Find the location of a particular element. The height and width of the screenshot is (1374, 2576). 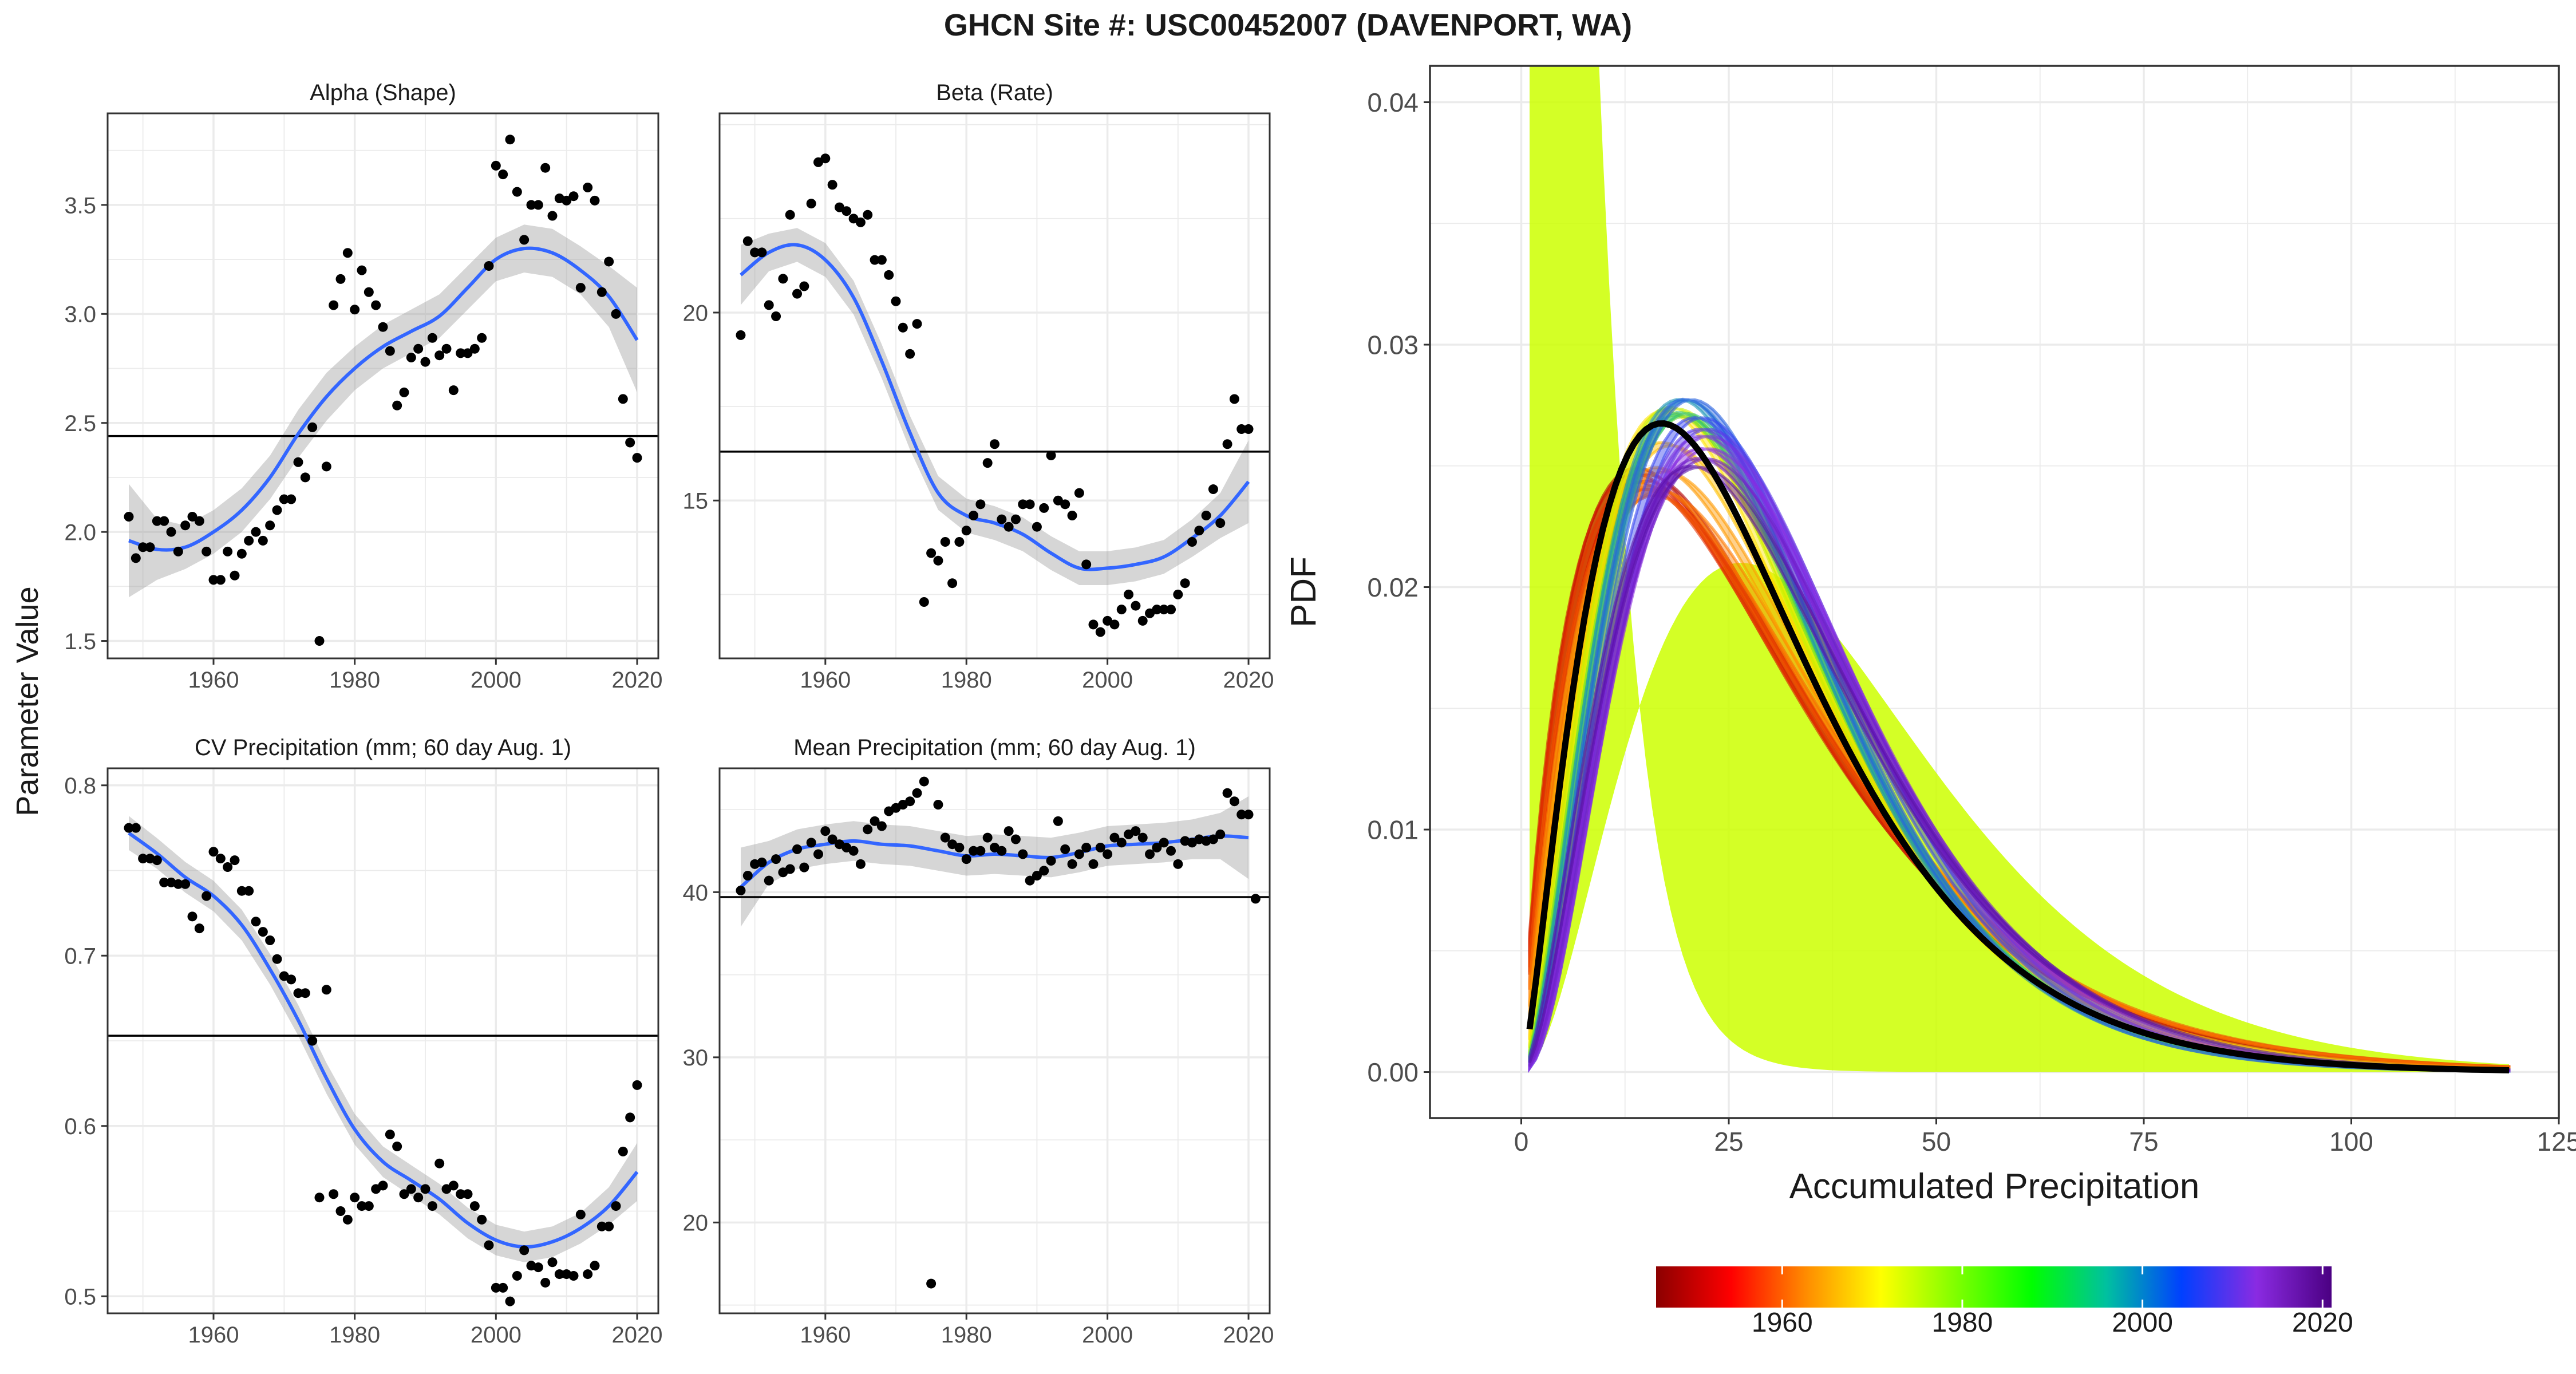

plot-area is located at coordinates (383, 1061).